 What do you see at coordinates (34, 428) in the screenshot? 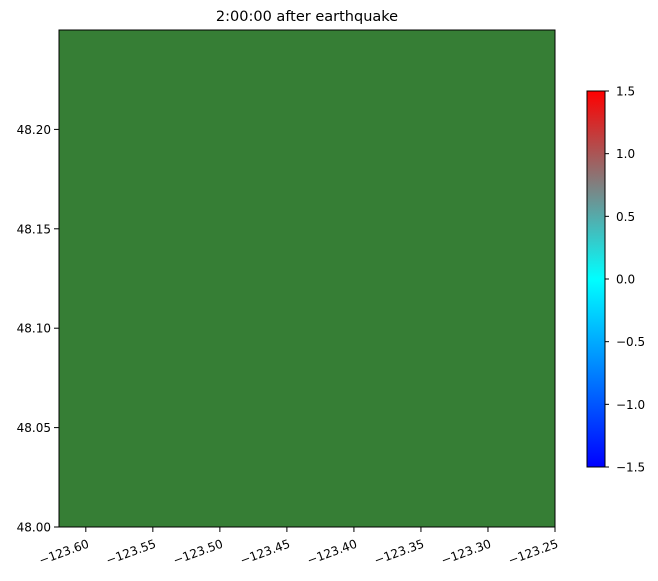
I see `y-tick-label: 48.05` at bounding box center [34, 428].